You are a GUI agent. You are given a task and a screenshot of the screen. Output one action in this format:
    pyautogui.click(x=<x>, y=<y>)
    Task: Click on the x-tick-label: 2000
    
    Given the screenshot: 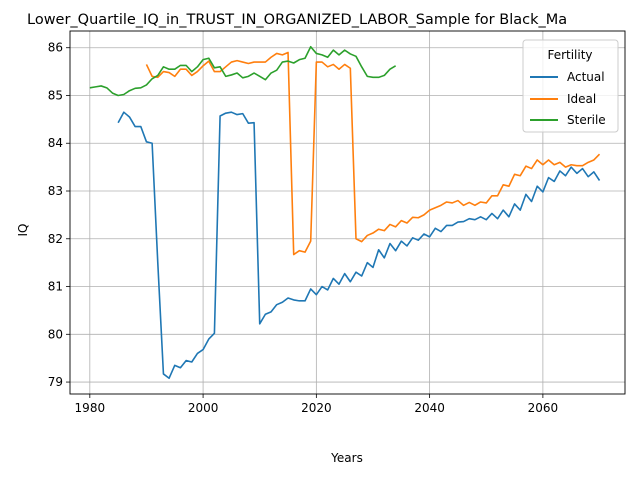 What is the action you would take?
    pyautogui.click(x=203, y=408)
    